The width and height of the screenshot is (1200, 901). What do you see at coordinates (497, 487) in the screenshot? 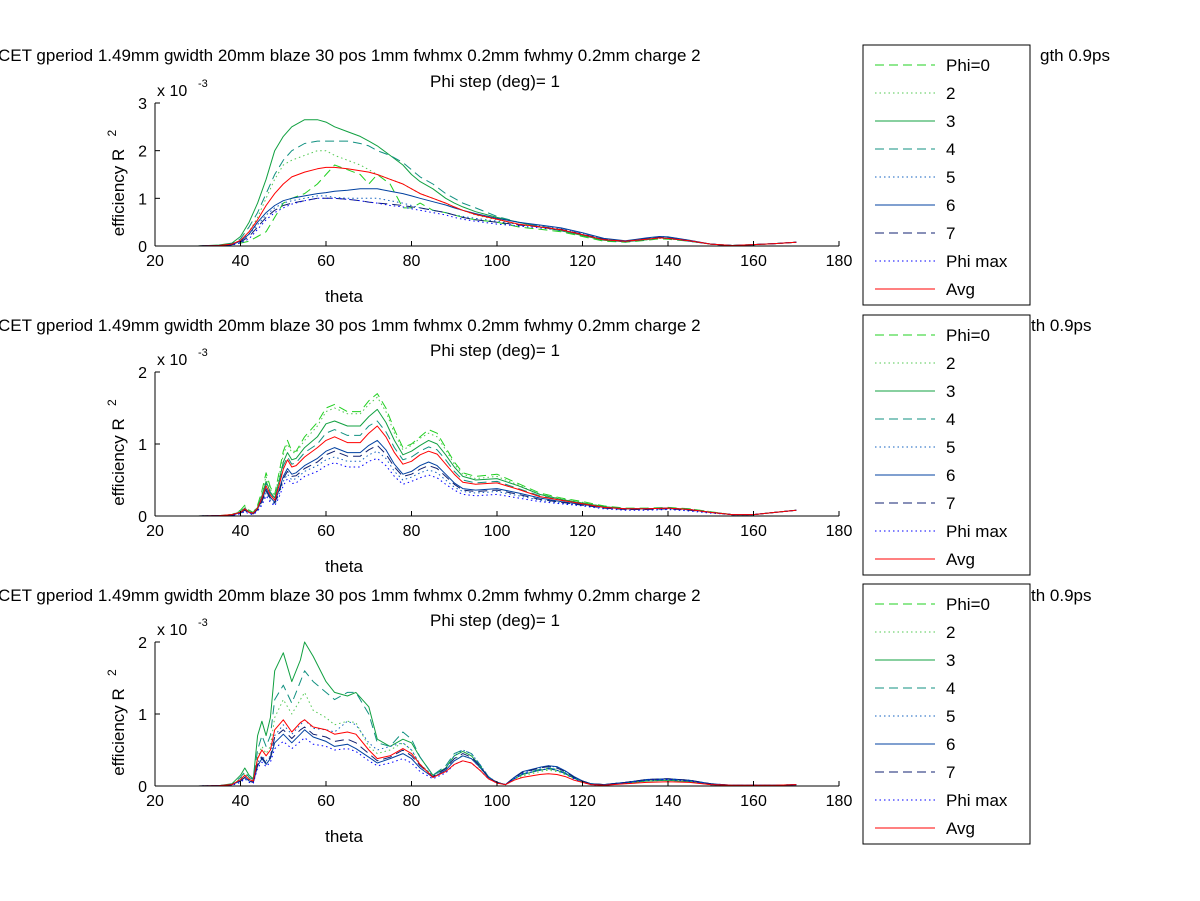
I see `series-line-phi-max` at bounding box center [497, 487].